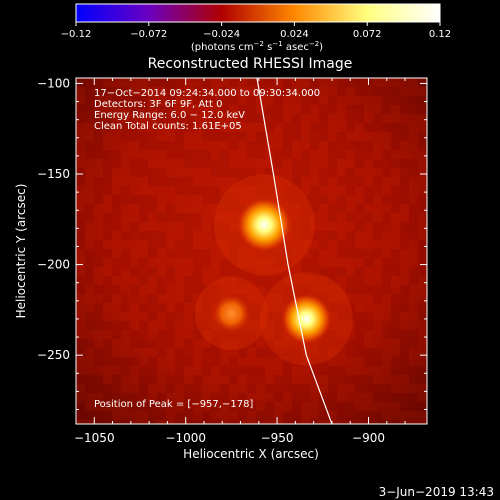 The image size is (500, 500). I want to click on chart-title: Reconstructed RHESSI Image, so click(250, 64).